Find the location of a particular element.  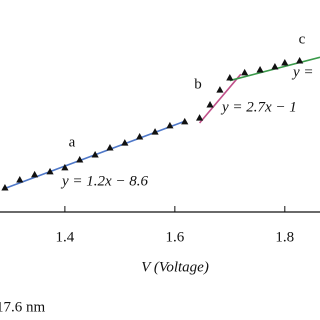

x-tick-label: 1.8 is located at coordinates (284, 237).